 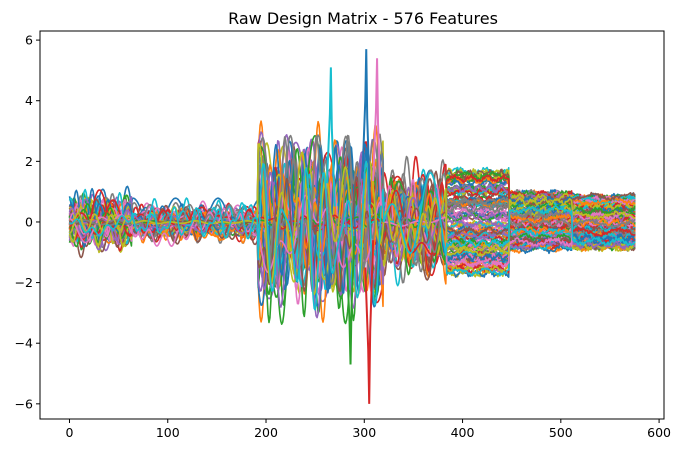 I want to click on y-tick-label: −2, so click(x=24, y=282).